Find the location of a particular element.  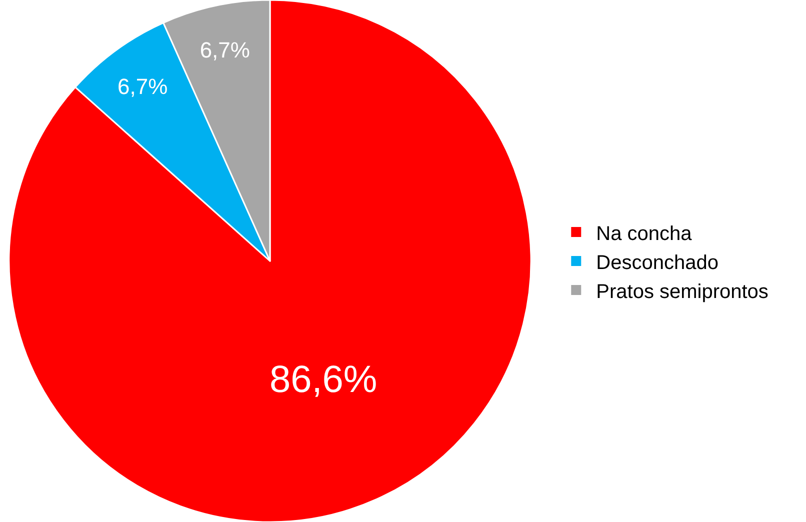

legend-label: Na concha is located at coordinates (644, 233).